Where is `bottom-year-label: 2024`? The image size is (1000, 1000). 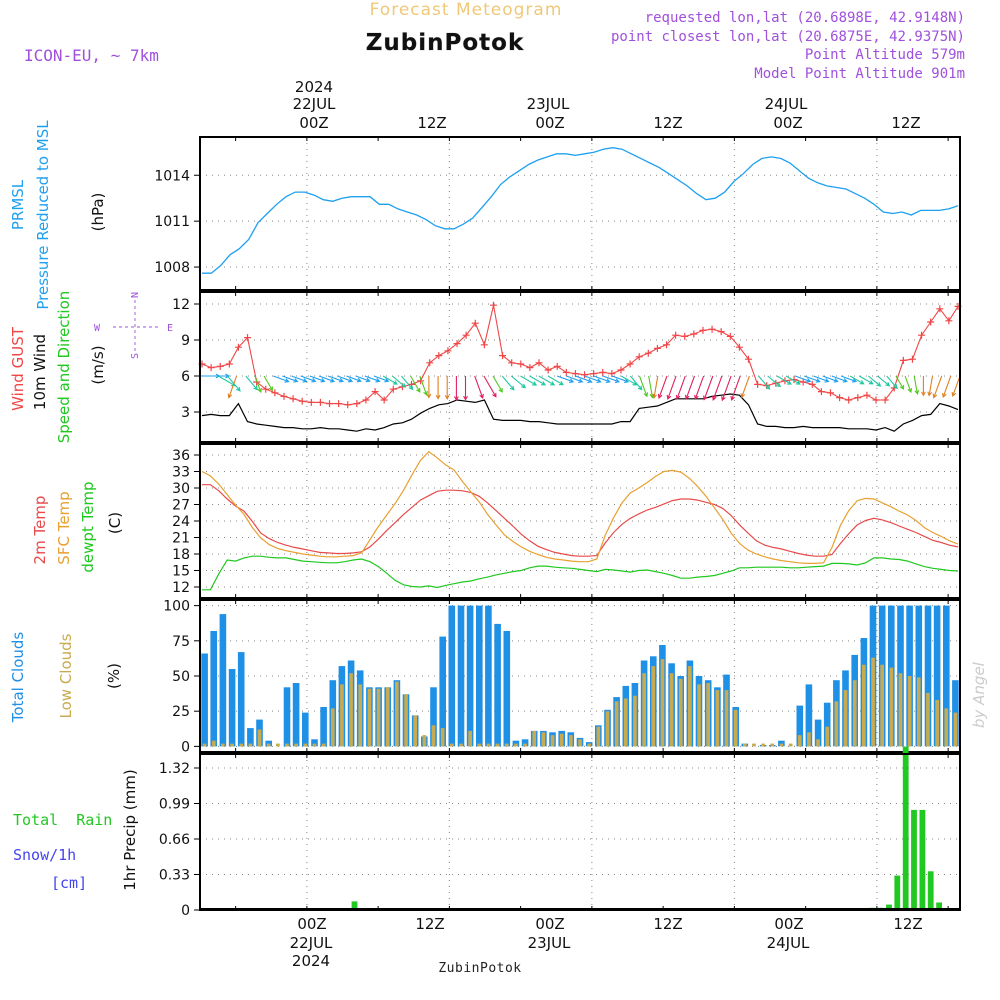
bottom-year-label: 2024 is located at coordinates (311, 961).